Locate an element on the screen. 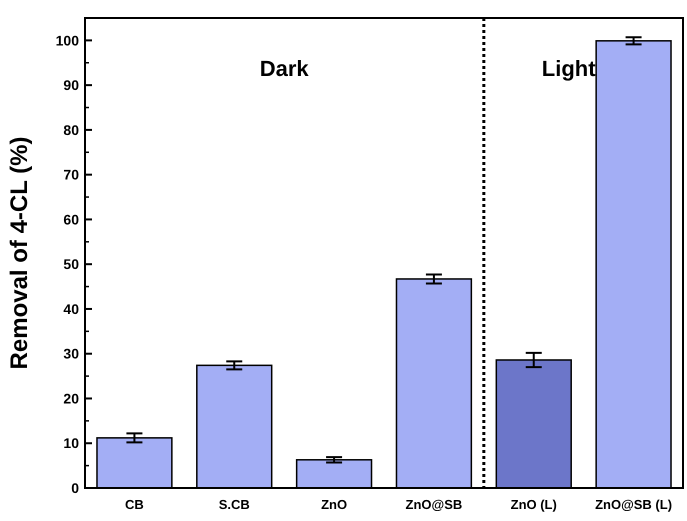 The height and width of the screenshot is (521, 687). y-tick-label: 100 is located at coordinates (68, 40).